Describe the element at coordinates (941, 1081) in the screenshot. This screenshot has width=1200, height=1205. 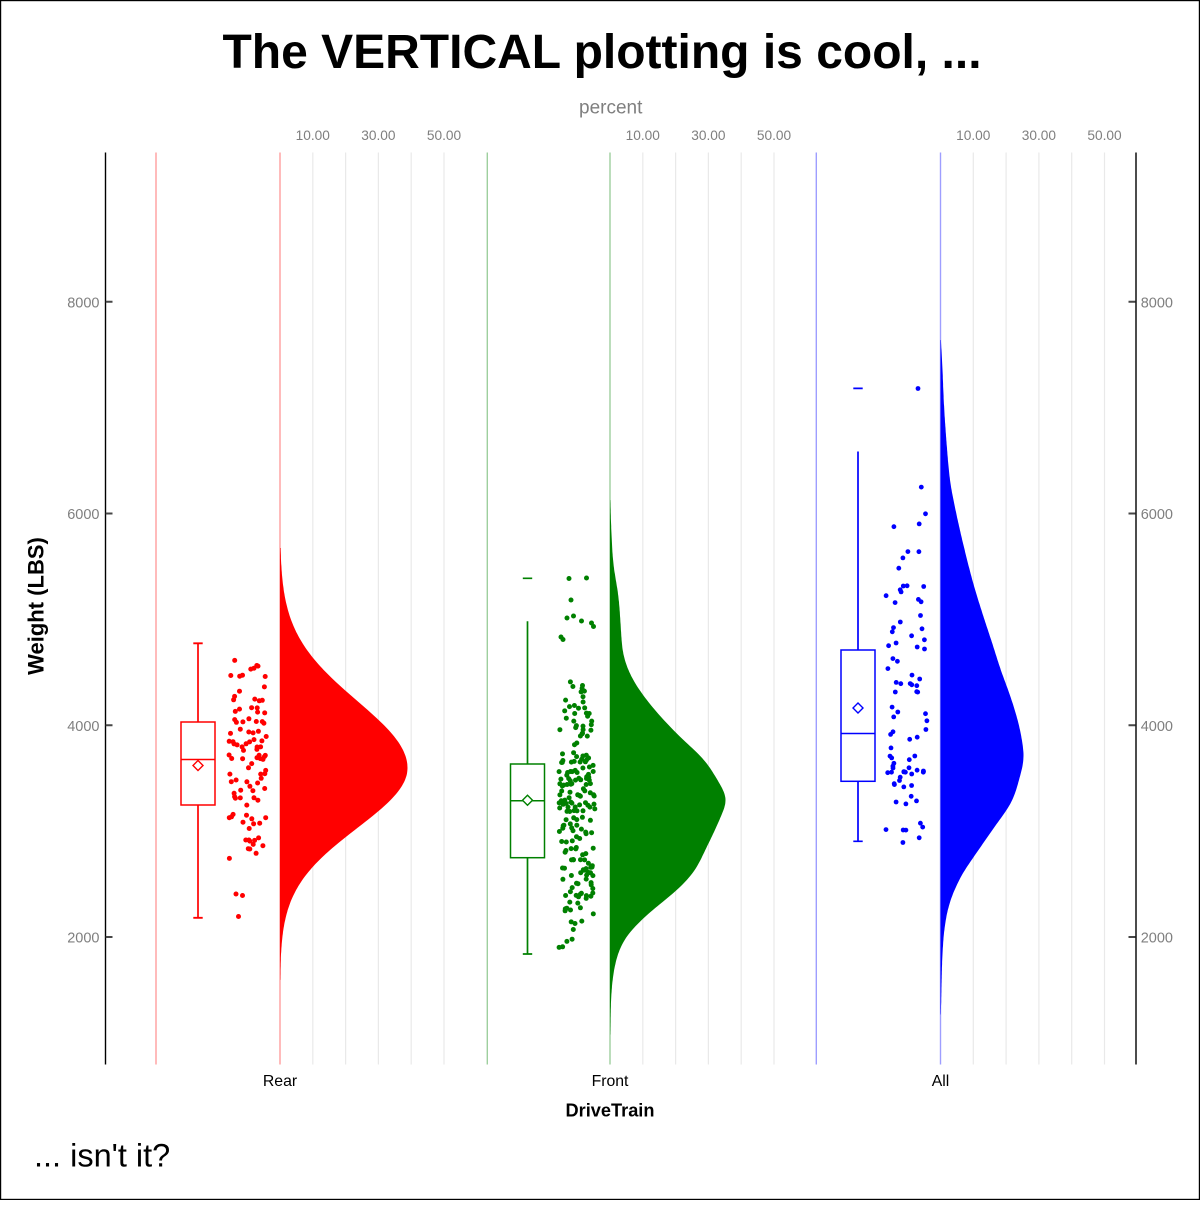
I see `svg-text: All` at that location.